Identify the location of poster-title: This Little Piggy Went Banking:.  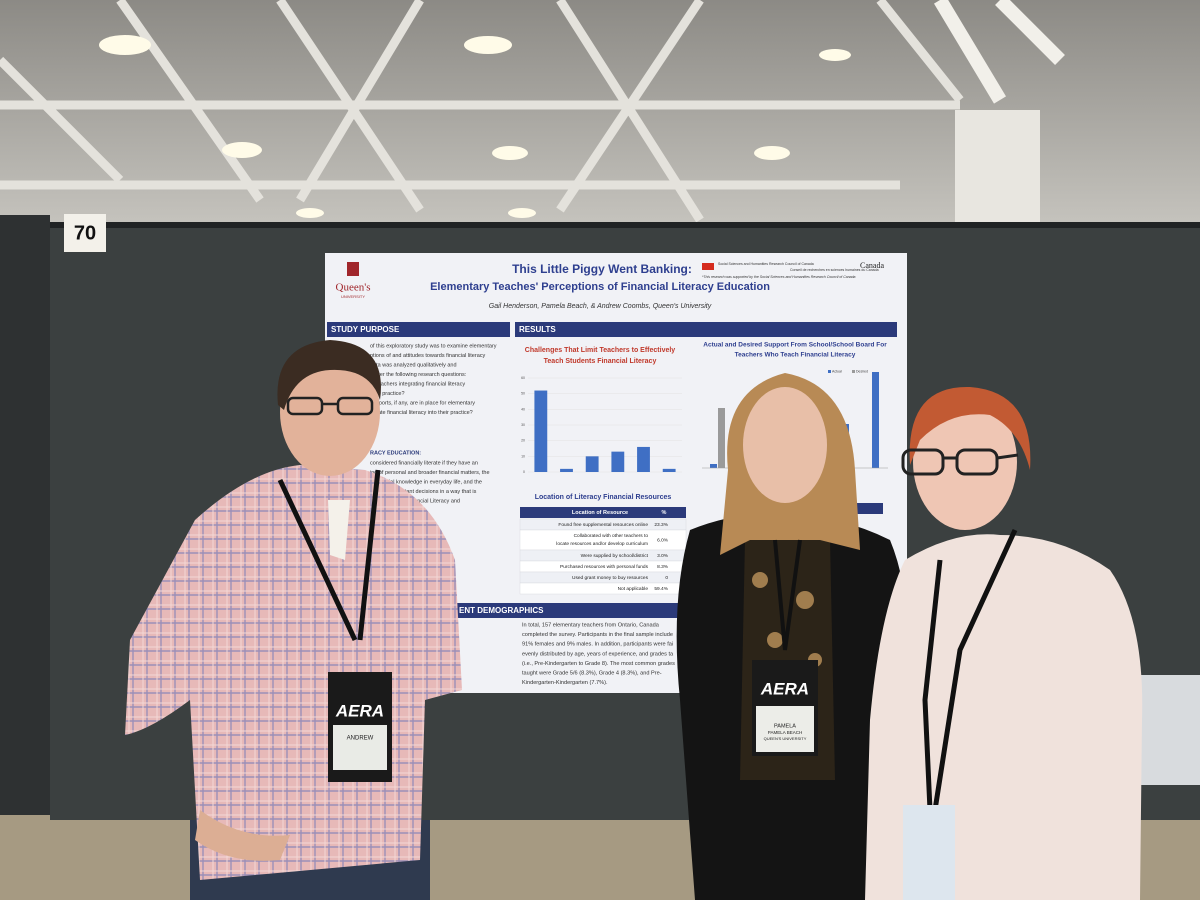
(602, 269).